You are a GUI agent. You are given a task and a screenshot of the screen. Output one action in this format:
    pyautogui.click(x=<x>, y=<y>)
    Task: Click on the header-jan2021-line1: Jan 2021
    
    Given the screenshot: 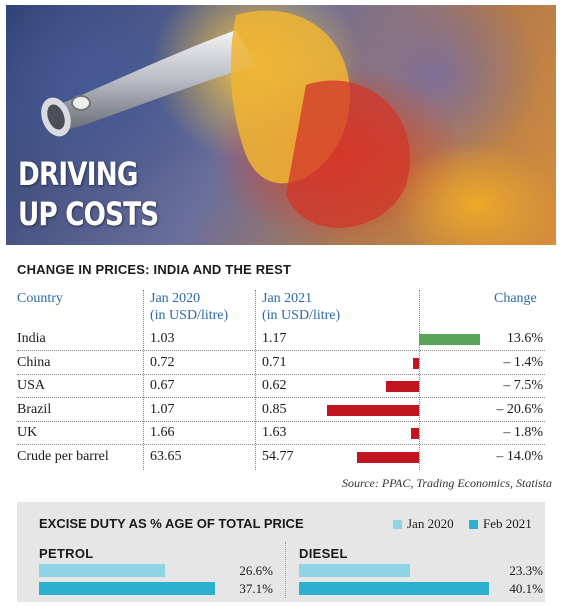 What is the action you would take?
    pyautogui.click(x=287, y=298)
    